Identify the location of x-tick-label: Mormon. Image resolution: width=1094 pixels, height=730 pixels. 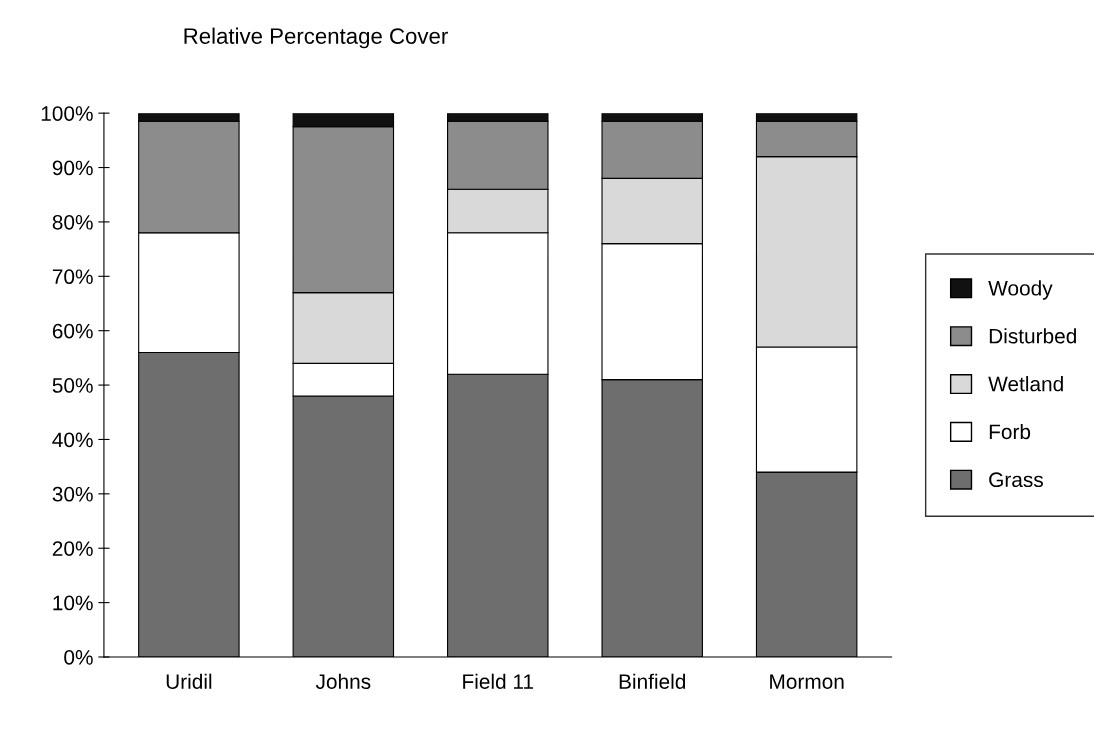
(807, 681).